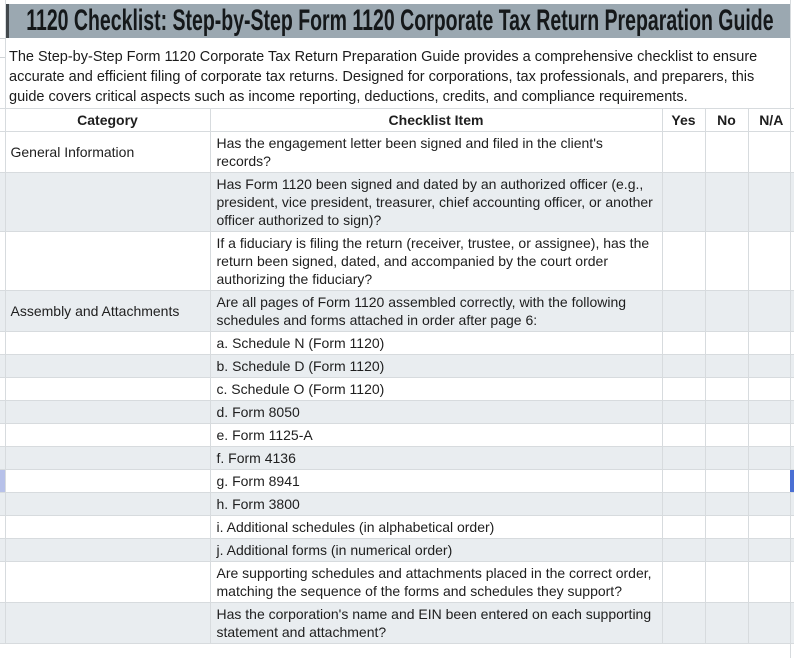 Image resolution: width=794 pixels, height=658 pixels. I want to click on category-header: Category, so click(107, 120).